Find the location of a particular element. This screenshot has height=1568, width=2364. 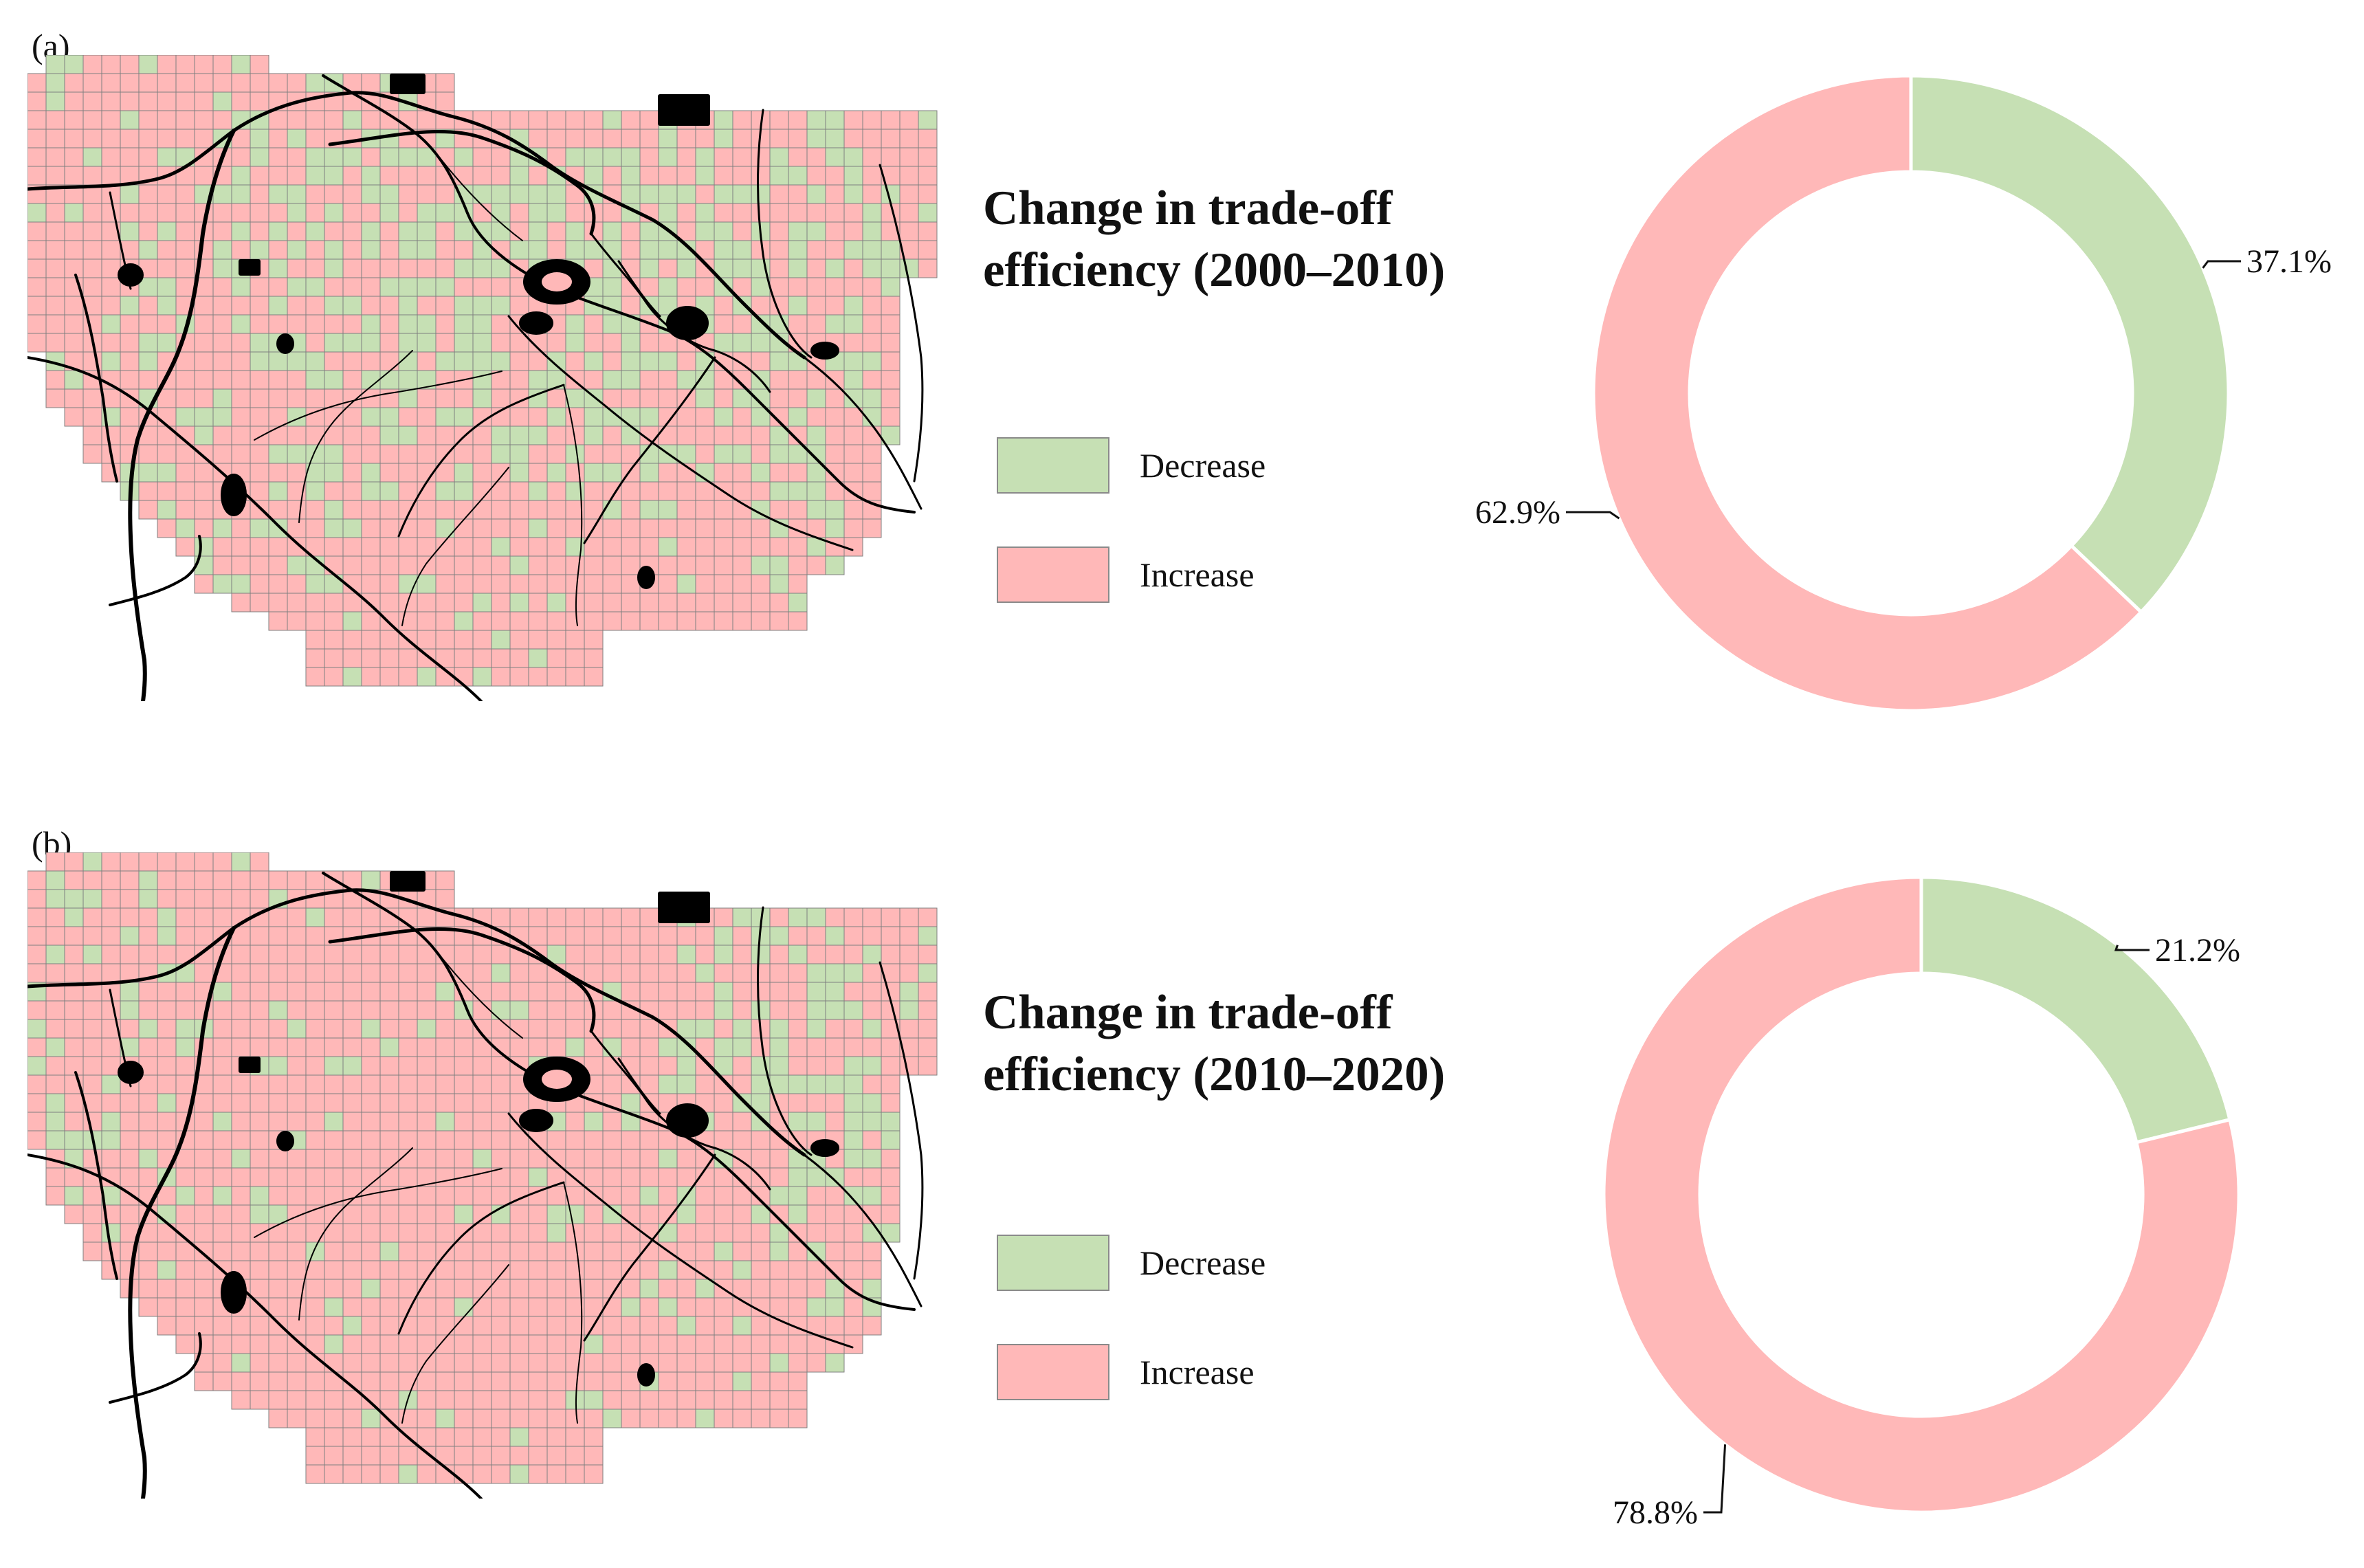

river-line is located at coordinates (639, 289).